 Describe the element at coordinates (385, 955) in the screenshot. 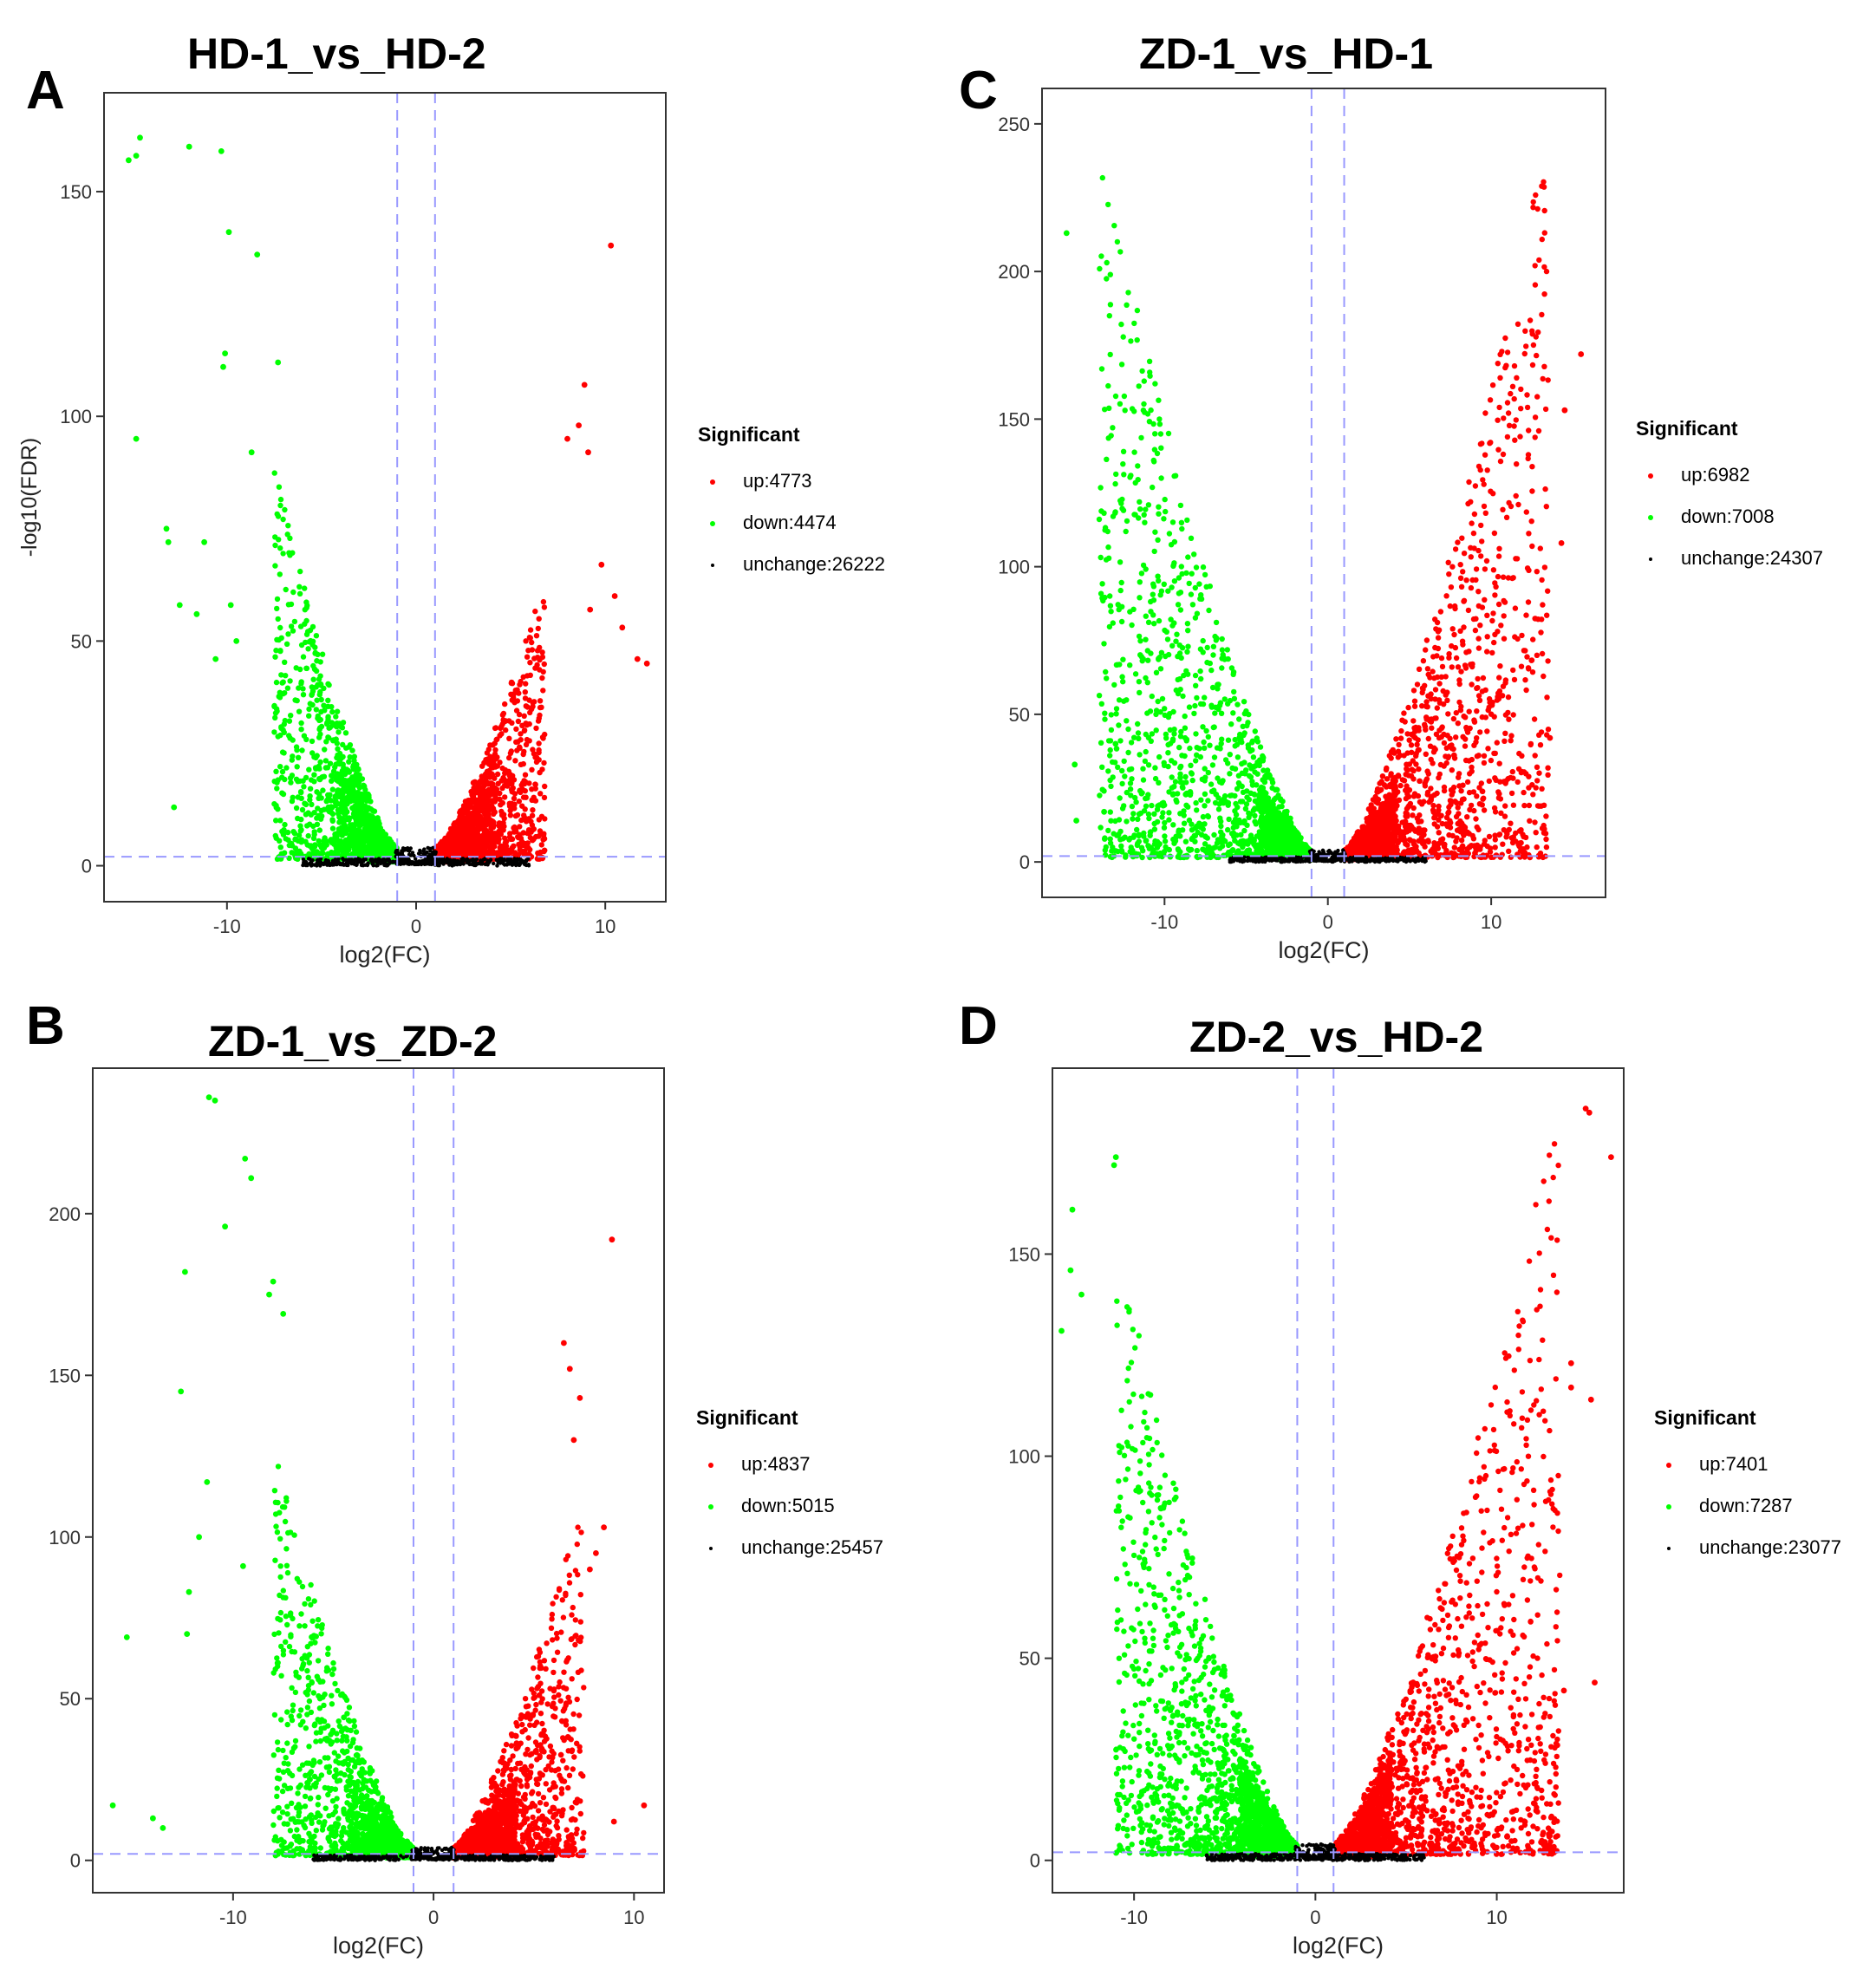

I see `x-axis-label: log2(FC)` at that location.